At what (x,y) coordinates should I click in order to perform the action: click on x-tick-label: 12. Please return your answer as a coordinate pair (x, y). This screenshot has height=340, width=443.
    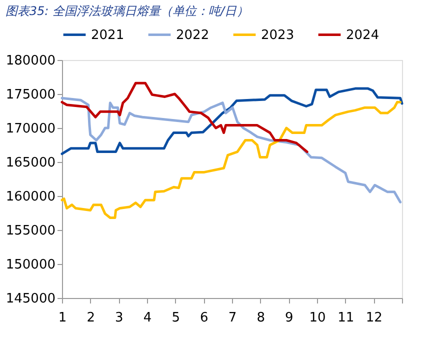
    Looking at the image, I should click on (374, 318).